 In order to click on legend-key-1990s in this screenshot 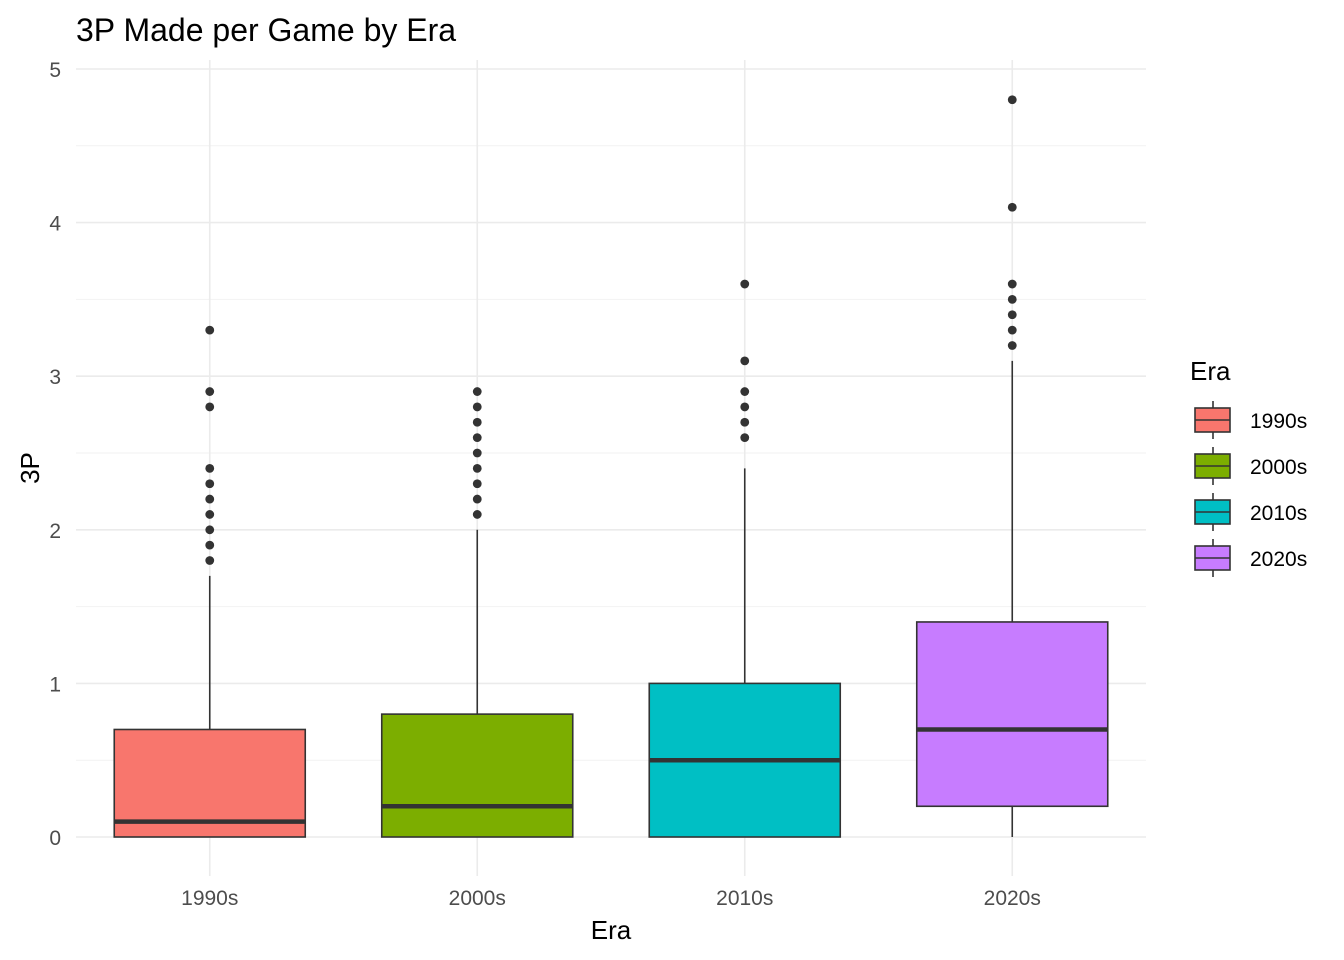, I will do `click(1212, 420)`.